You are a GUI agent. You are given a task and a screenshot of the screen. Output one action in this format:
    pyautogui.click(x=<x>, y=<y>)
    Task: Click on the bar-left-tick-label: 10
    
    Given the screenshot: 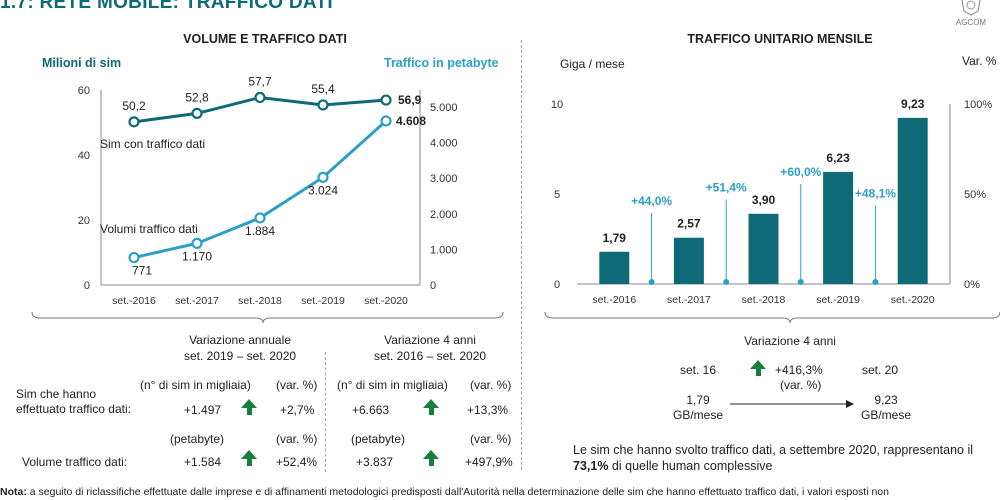 What is the action you would take?
    pyautogui.click(x=557, y=105)
    